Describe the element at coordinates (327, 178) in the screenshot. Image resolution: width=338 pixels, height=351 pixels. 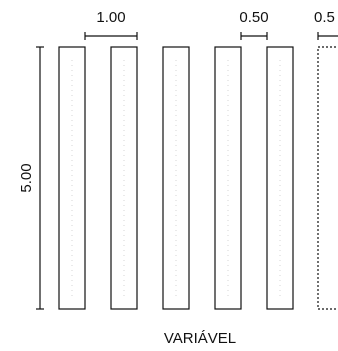
I see `panel-6-partial` at that location.